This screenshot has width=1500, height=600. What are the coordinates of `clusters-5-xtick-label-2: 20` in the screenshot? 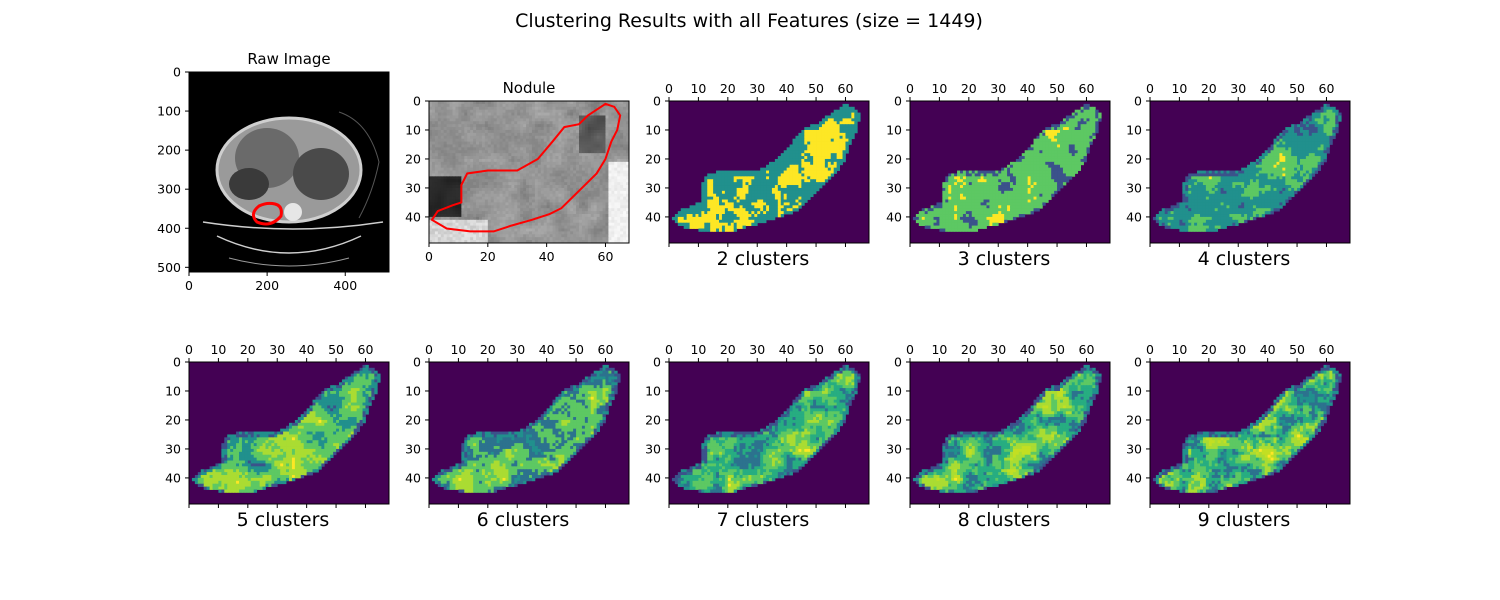 It's located at (248, 349).